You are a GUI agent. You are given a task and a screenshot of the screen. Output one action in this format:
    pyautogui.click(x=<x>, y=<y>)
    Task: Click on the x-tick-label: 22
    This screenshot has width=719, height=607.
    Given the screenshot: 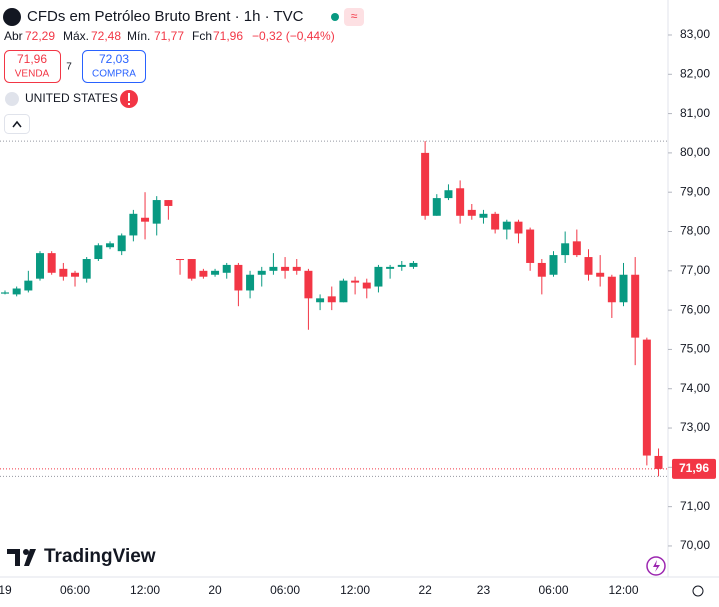 What is the action you would take?
    pyautogui.click(x=425, y=590)
    